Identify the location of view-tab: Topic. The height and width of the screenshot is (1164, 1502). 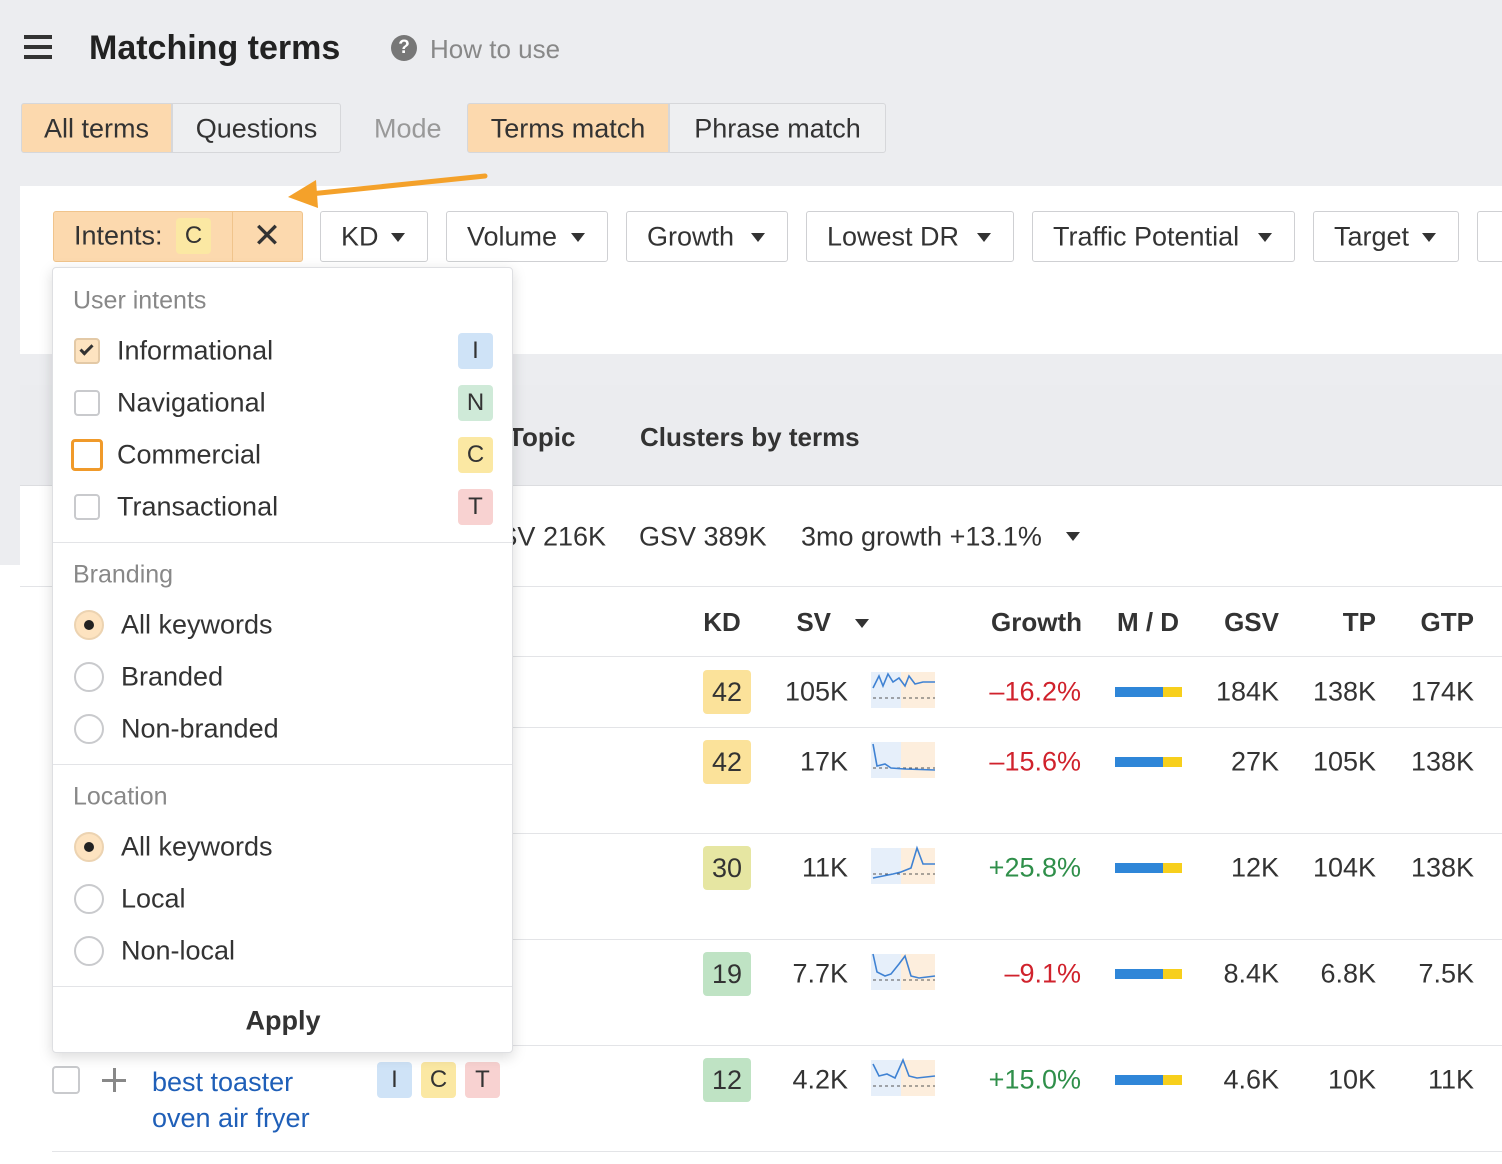
(541, 437).